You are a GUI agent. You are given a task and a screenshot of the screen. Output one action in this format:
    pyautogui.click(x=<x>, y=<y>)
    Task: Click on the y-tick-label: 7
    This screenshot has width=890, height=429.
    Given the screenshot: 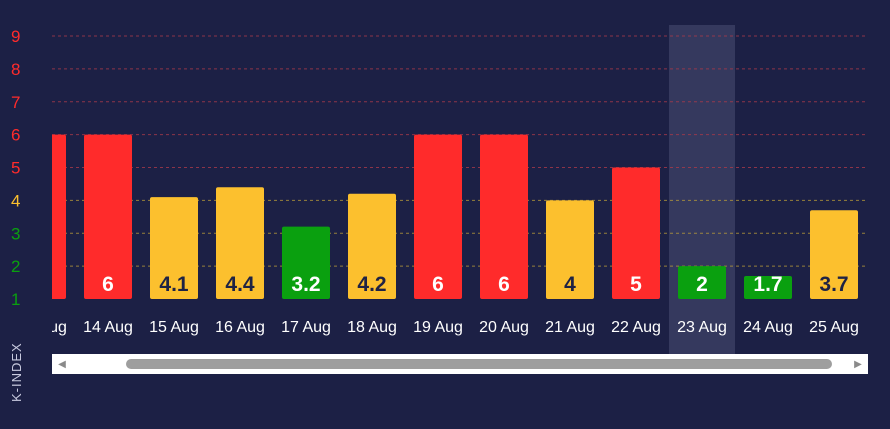 What is the action you would take?
    pyautogui.click(x=15, y=102)
    